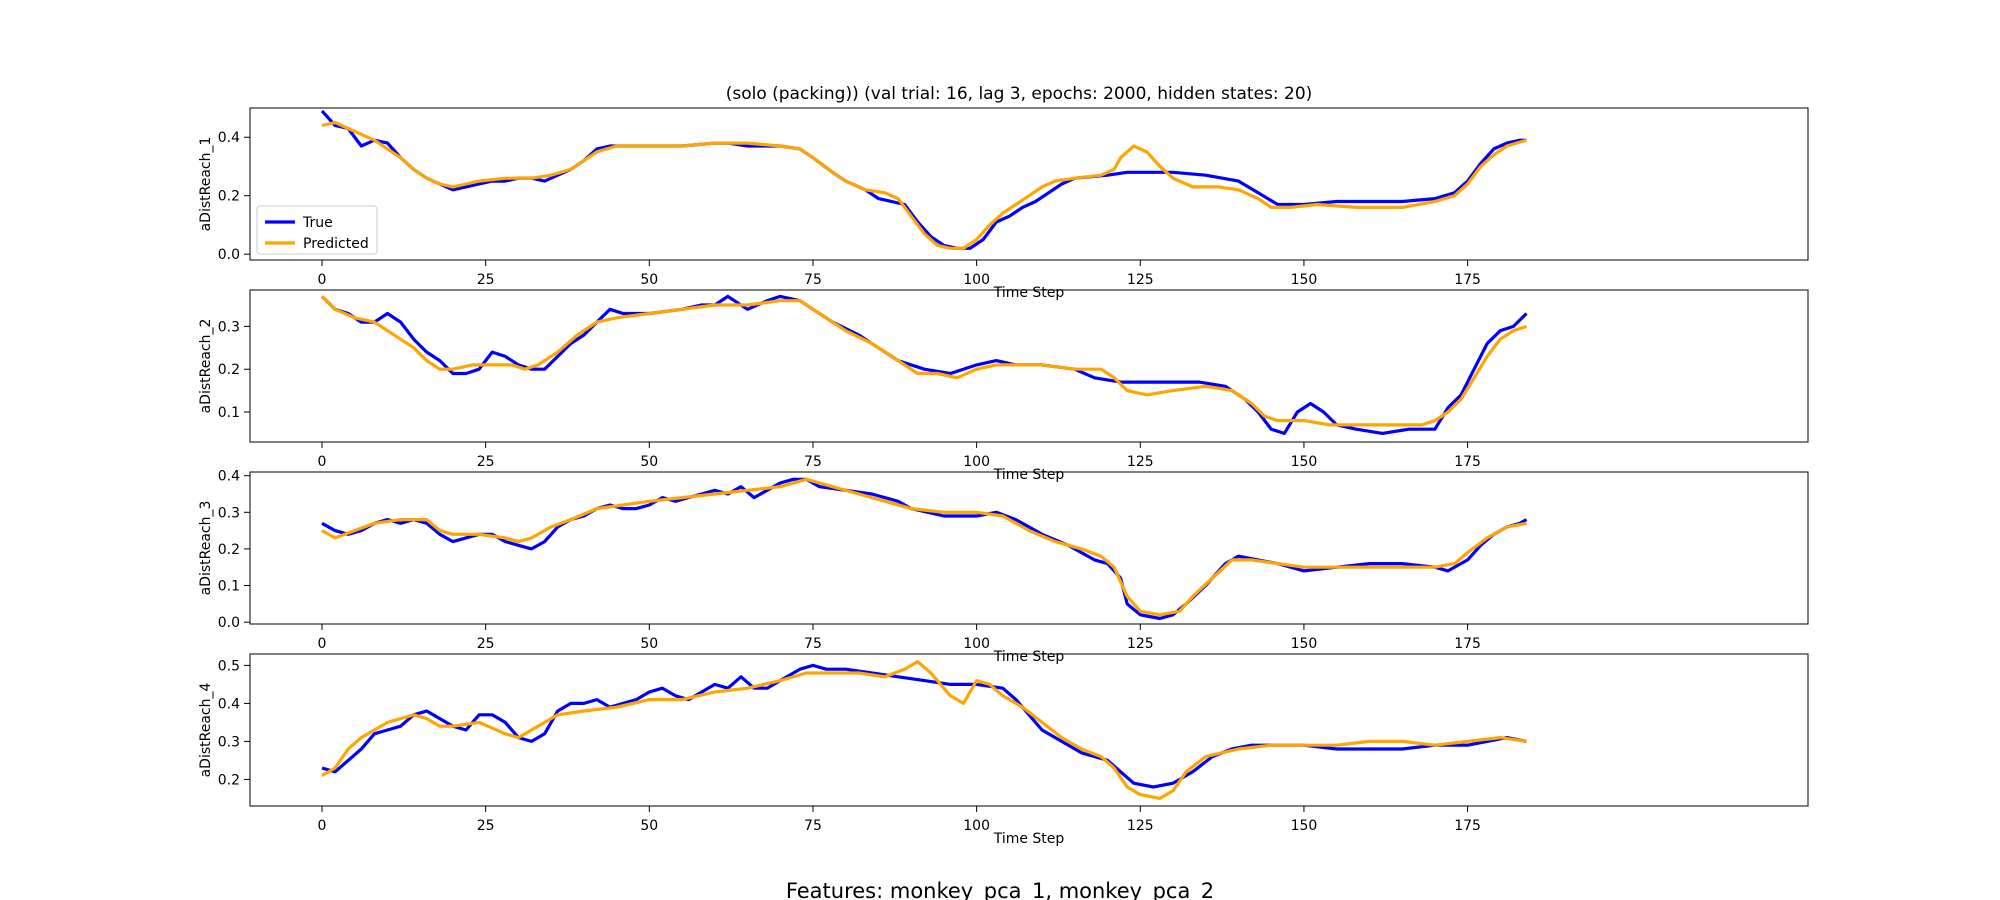 This screenshot has height=900, width=2000. Describe the element at coordinates (336, 244) in the screenshot. I see `legend-label: Predicted` at that location.